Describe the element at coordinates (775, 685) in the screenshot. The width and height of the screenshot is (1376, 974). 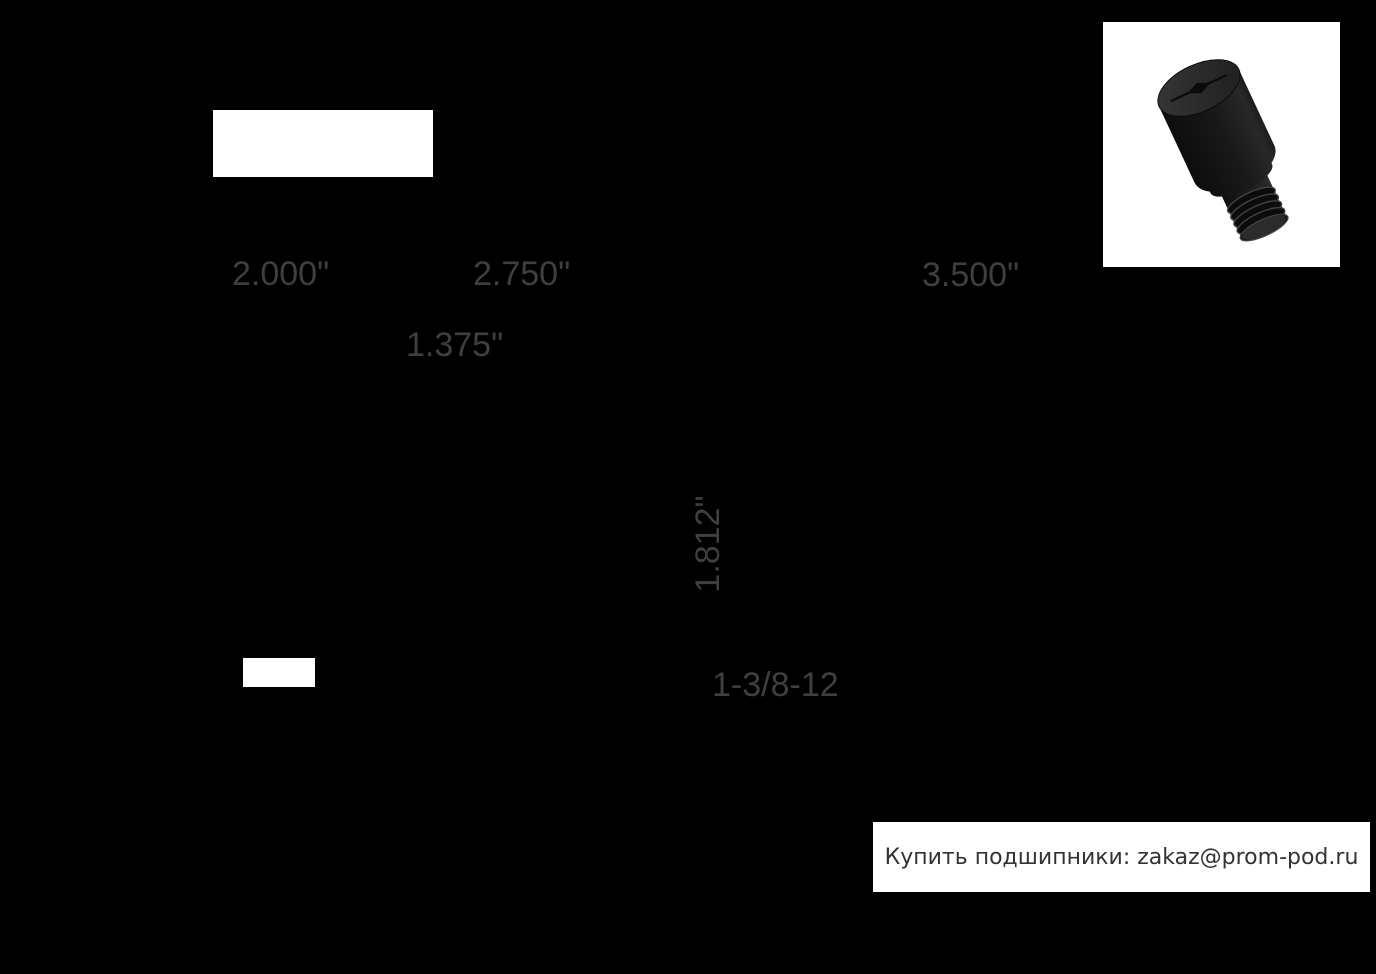
I see `dimension-label-thread-size: 1-3/8-12` at that location.